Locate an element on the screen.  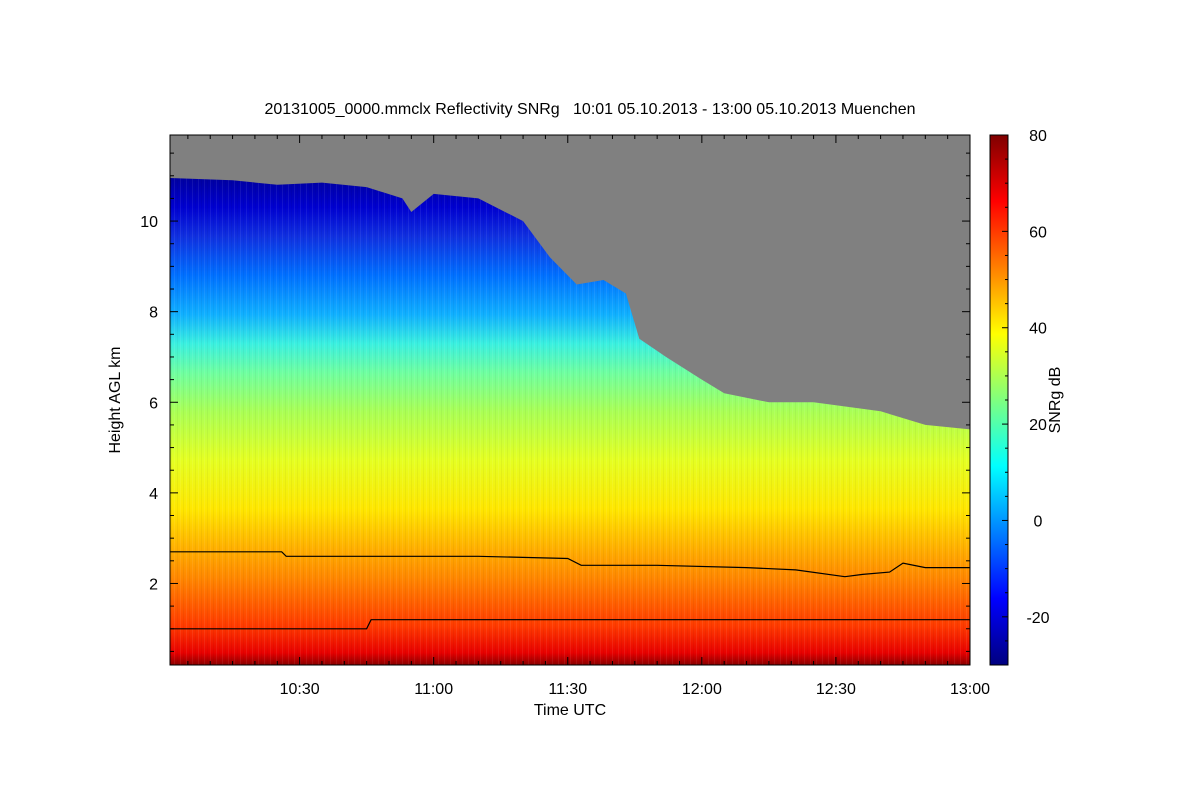
colorbar-tick-label: -20 is located at coordinates (1037, 618).